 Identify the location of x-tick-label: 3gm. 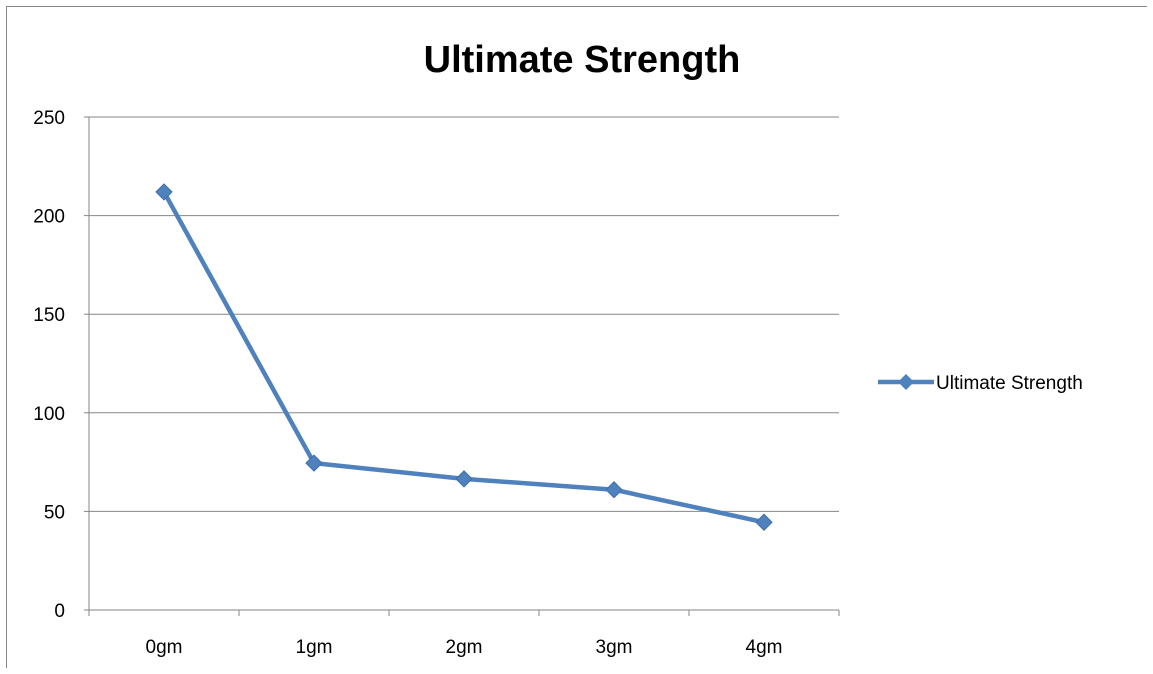
(614, 647).